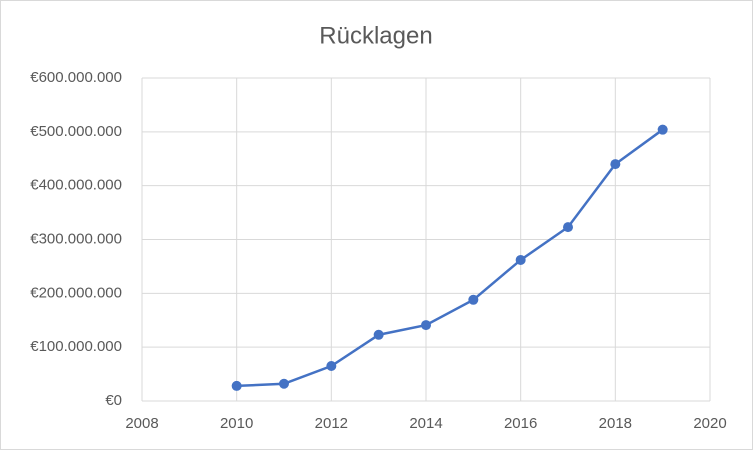  What do you see at coordinates (76, 238) in the screenshot?
I see `y-tick-label: €300.000.000` at bounding box center [76, 238].